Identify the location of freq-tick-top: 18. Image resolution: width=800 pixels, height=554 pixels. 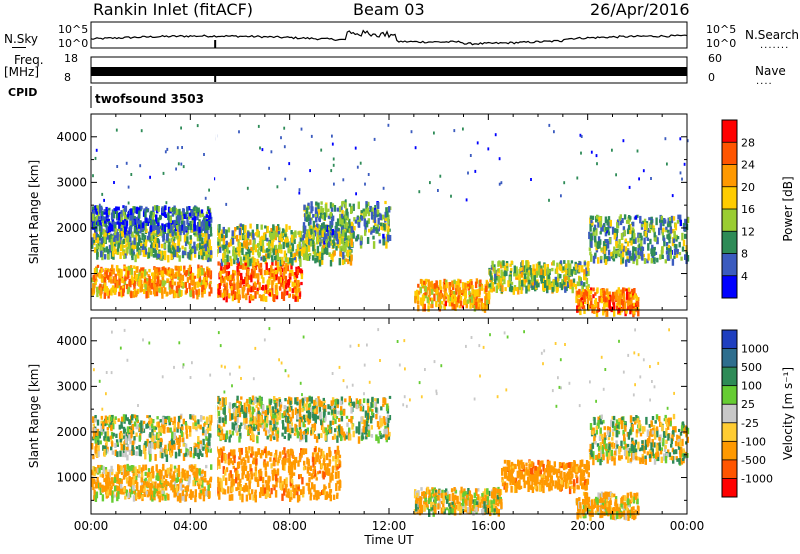
(71, 58).